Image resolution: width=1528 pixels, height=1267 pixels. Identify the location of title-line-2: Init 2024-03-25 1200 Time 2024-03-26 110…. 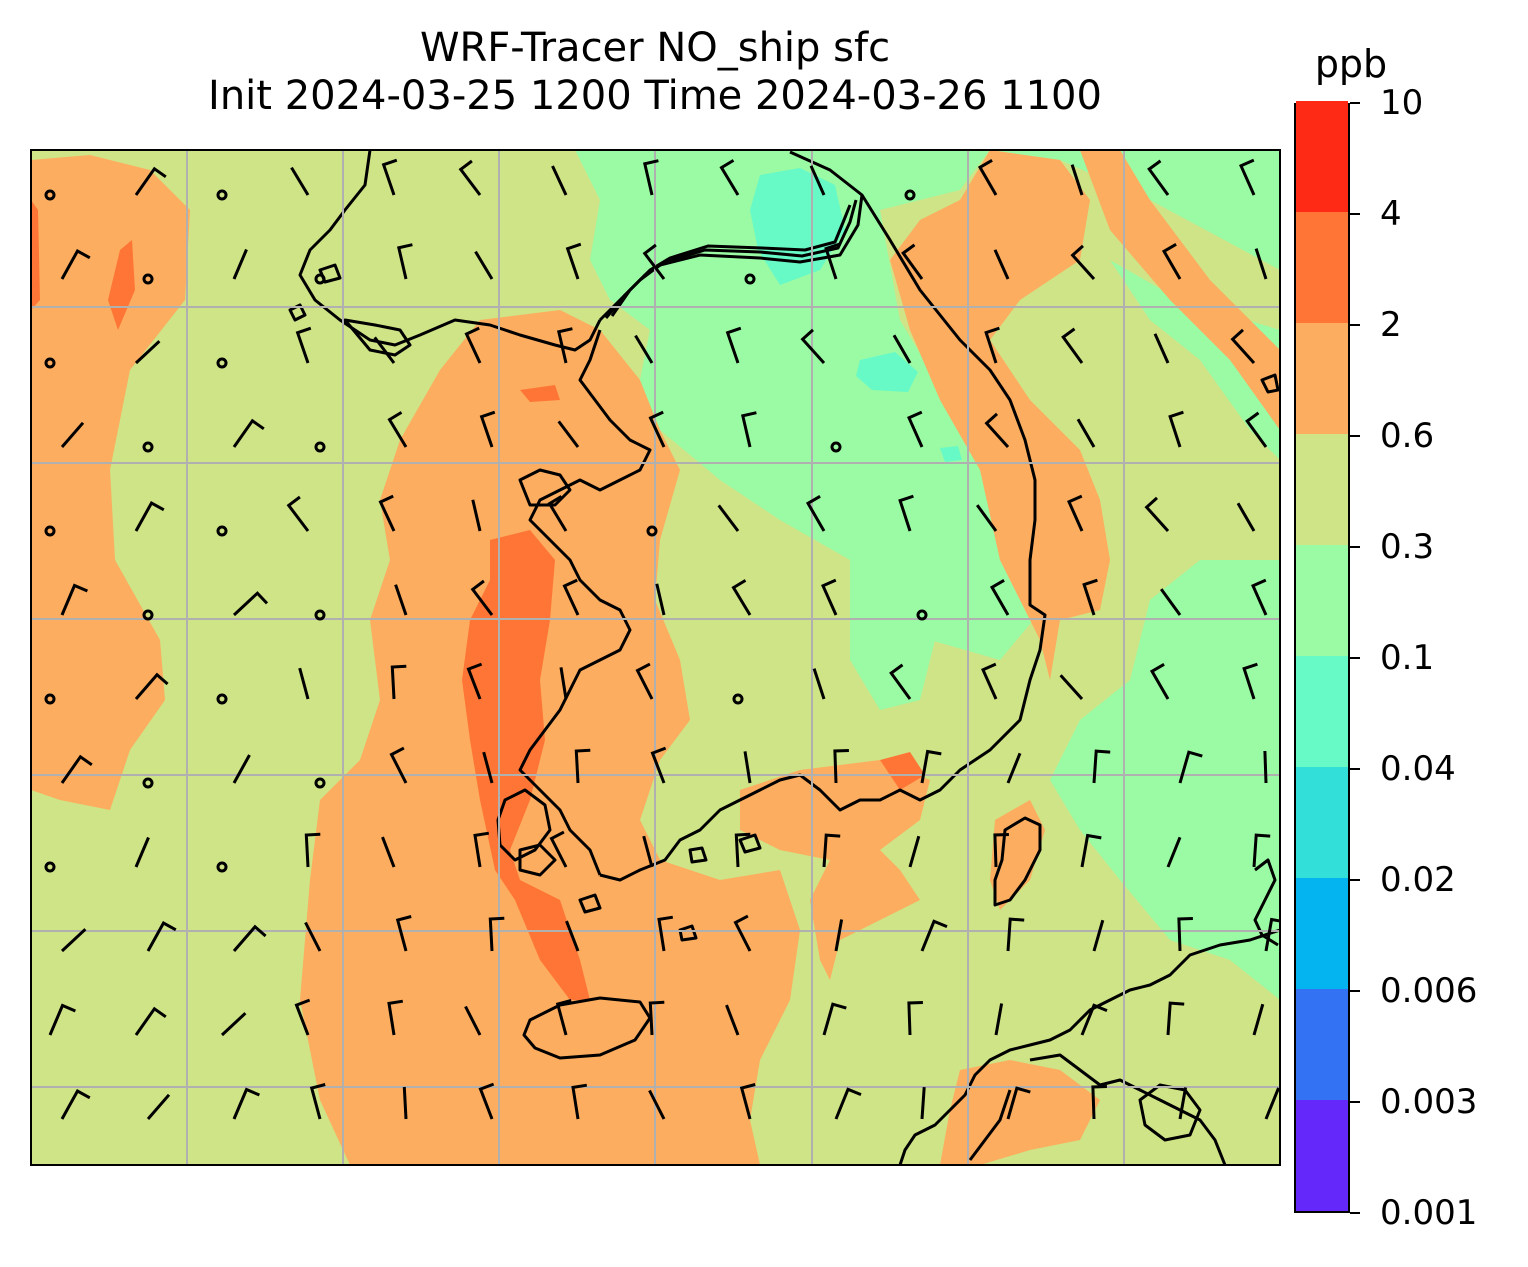
(655, 96).